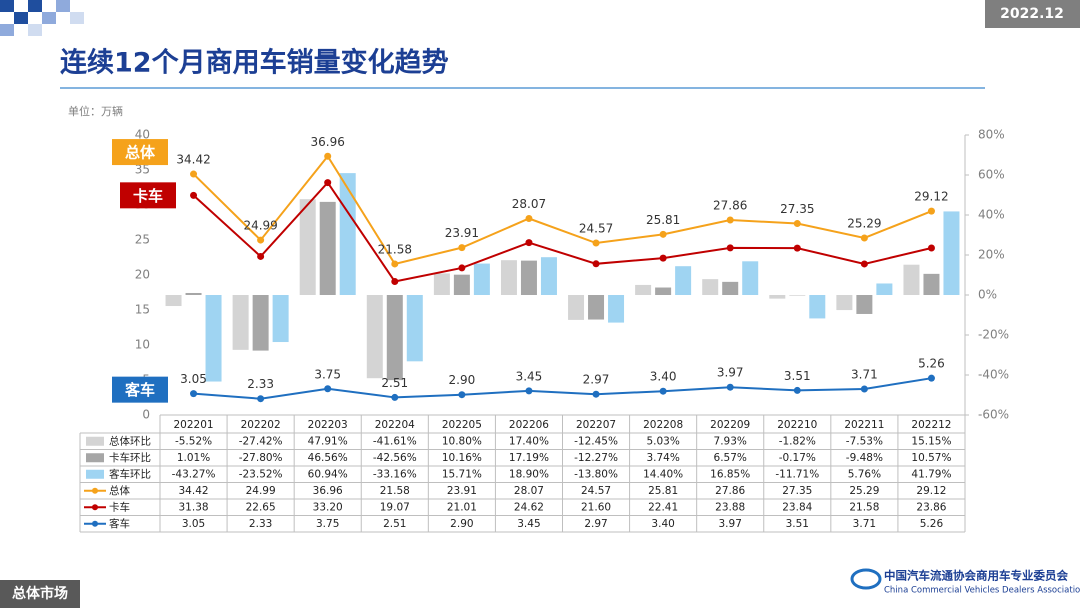 The height and width of the screenshot is (608, 1080). I want to click on y-tick-label: 35, so click(142, 170).